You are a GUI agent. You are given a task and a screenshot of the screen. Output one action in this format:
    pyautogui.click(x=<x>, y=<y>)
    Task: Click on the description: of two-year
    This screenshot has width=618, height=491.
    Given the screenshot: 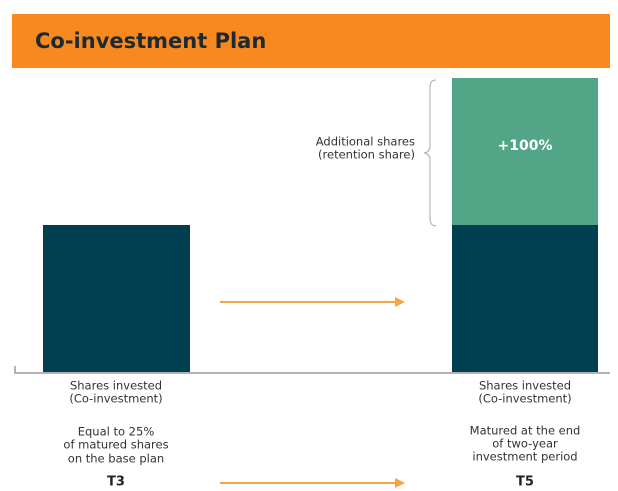 What is the action you would take?
    pyautogui.click(x=525, y=444)
    